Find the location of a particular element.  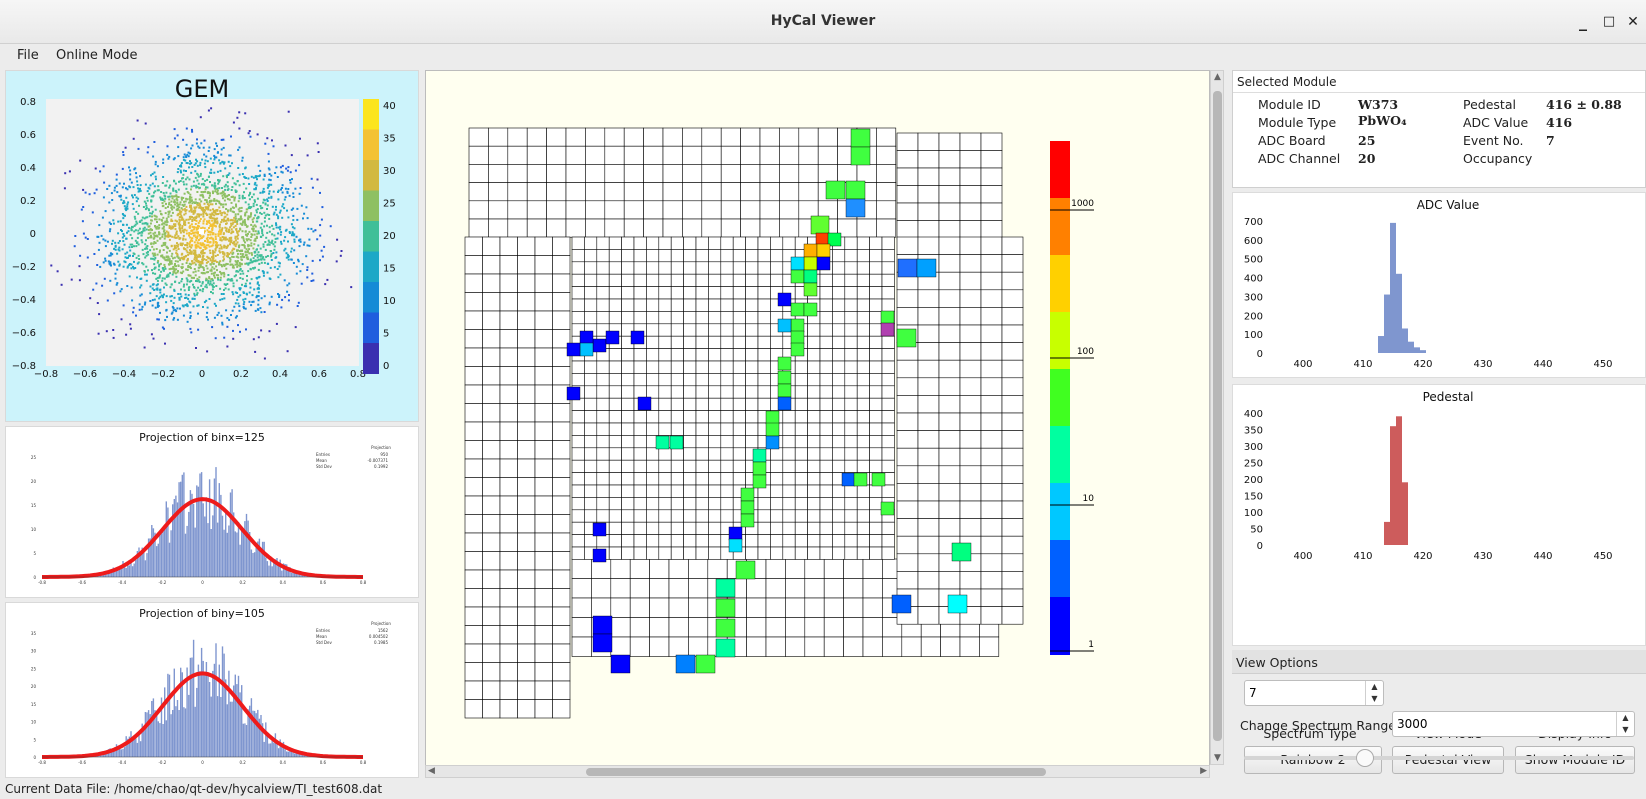

menu-file: File is located at coordinates (28, 55).